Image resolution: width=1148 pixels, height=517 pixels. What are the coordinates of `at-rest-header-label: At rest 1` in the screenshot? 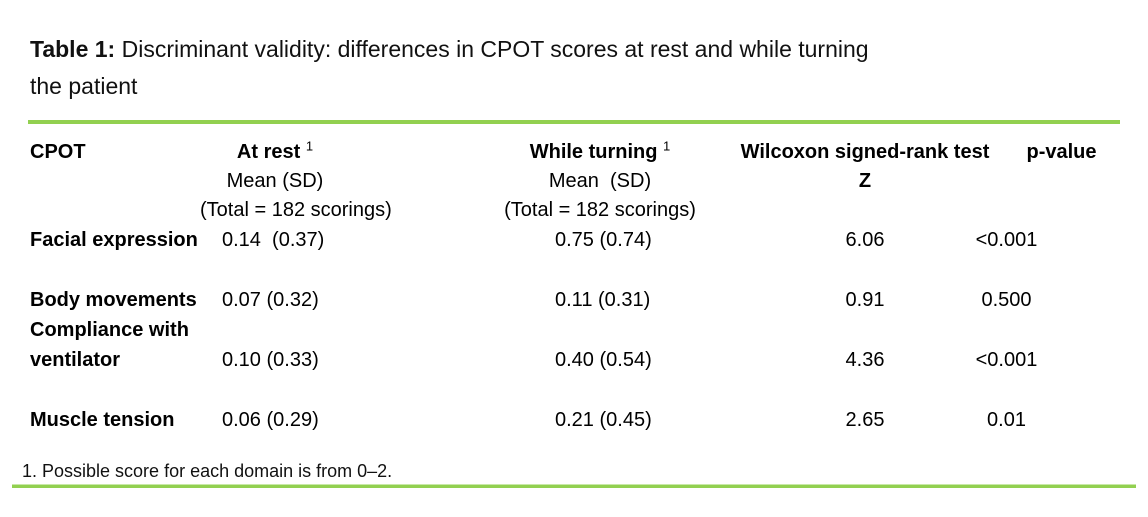 It's located at (275, 152).